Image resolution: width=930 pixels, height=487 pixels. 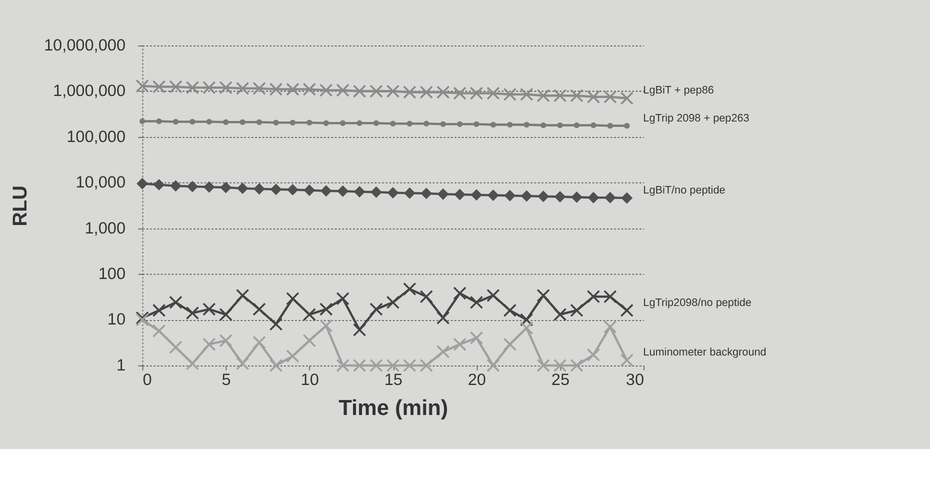 What do you see at coordinates (85, 45) in the screenshot?
I see `y-tick-label: 10,000,000` at bounding box center [85, 45].